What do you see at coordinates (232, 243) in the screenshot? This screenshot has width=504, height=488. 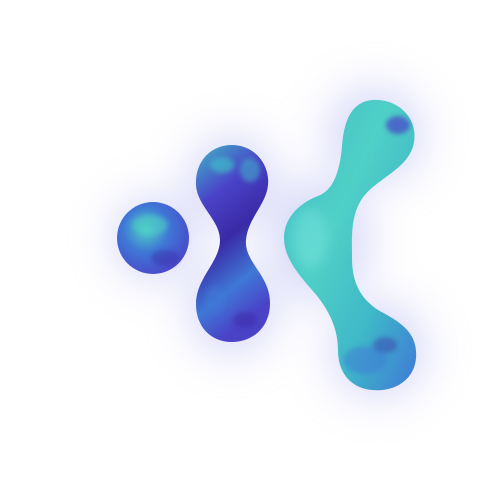 I see `peanut-blob` at bounding box center [232, 243].